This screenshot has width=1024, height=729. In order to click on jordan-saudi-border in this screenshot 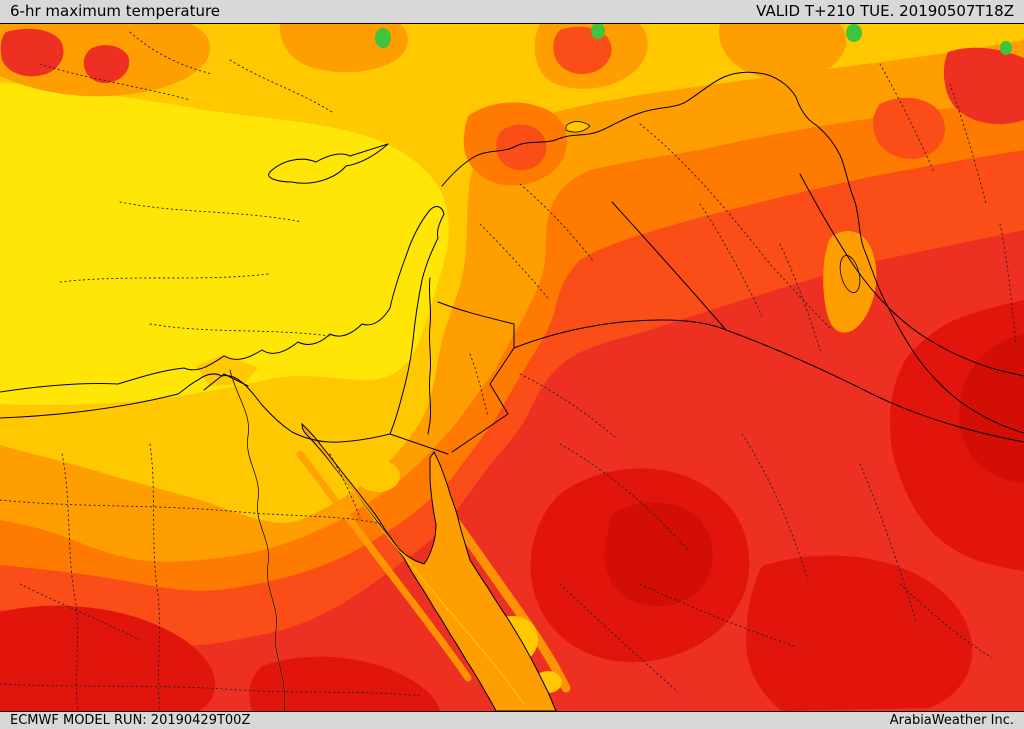, I will do `click(483, 400)`.